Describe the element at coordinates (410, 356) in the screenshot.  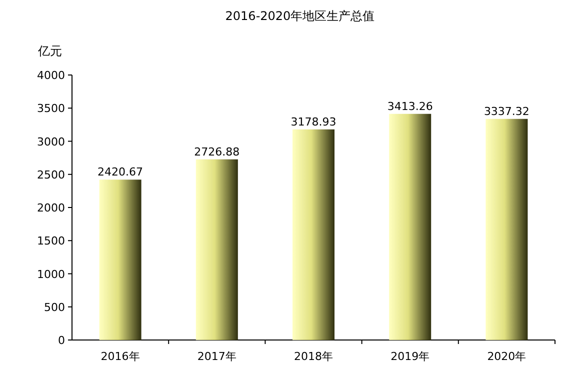
I see `x-tick-label: 2019年` at that location.